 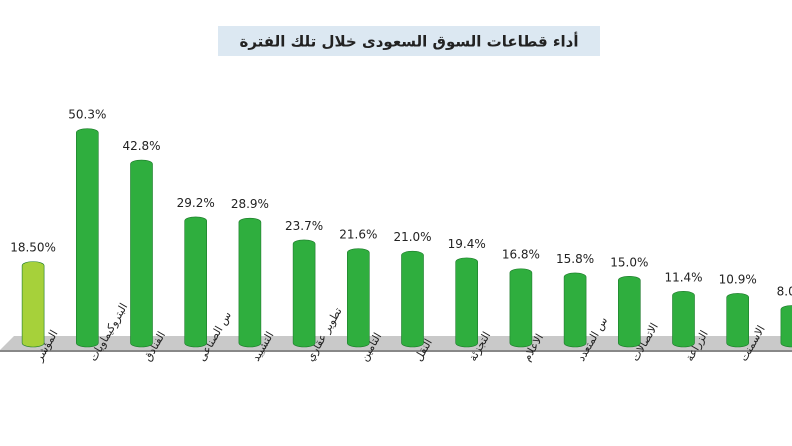 What do you see at coordinates (250, 204) in the screenshot?
I see `value-label: 28.9%` at bounding box center [250, 204].